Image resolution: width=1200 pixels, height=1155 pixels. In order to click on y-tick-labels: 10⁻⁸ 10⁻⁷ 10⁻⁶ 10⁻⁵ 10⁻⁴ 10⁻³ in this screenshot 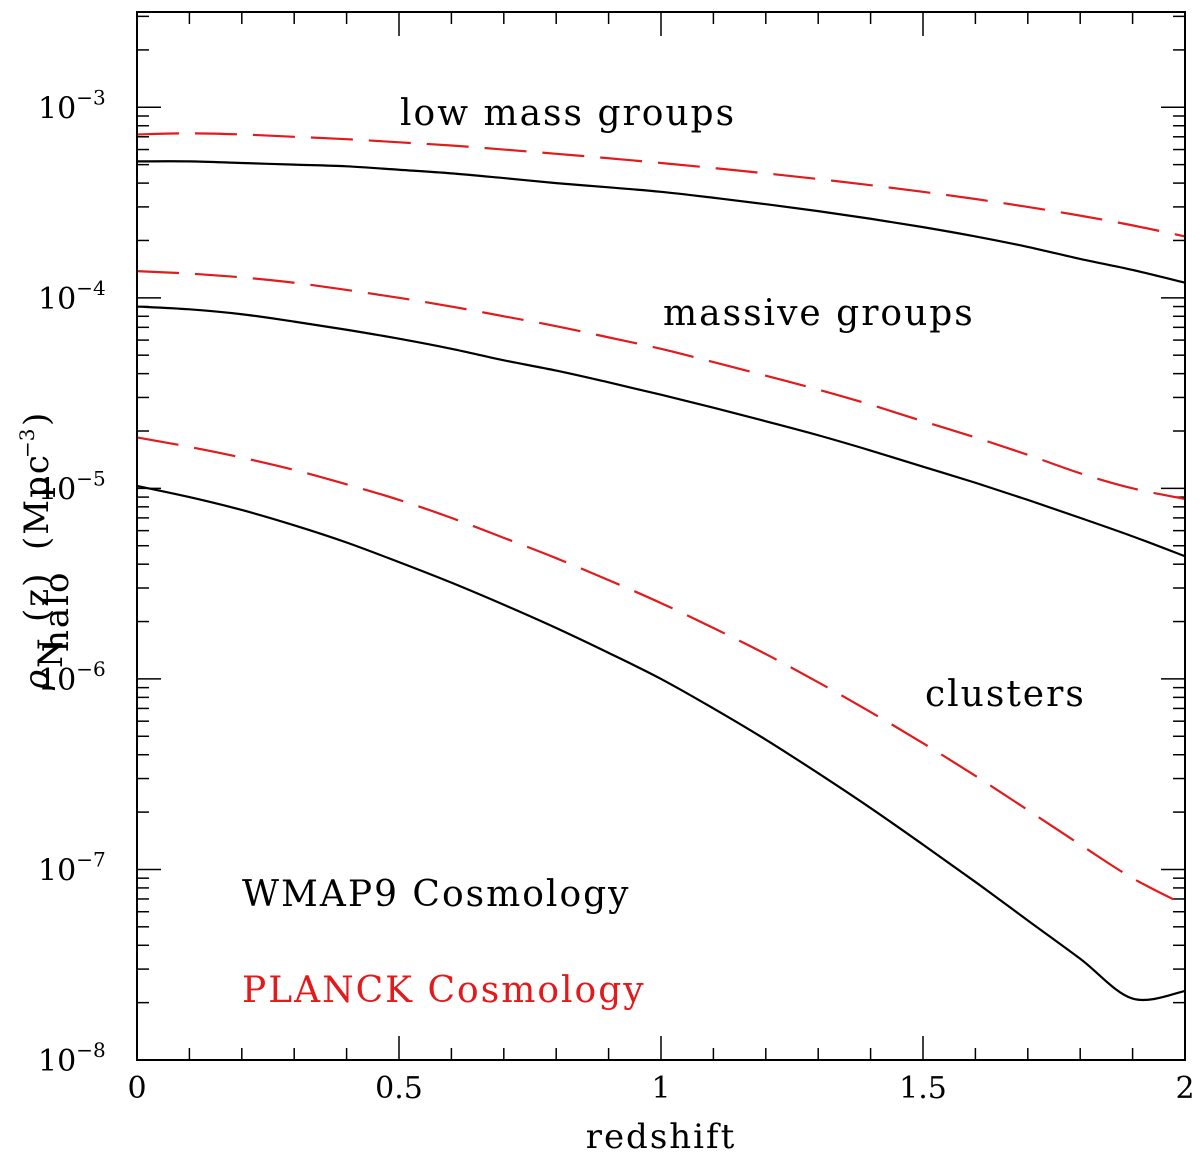, I will do `click(72, 582)`.